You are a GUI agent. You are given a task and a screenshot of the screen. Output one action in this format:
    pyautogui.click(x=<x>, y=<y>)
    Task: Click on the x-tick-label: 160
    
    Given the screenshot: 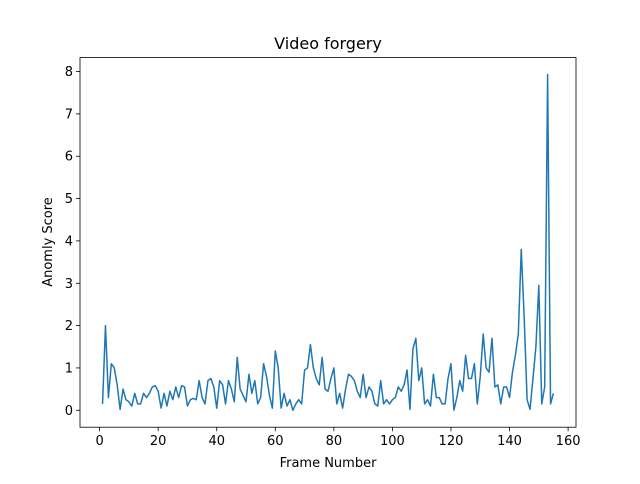 What is the action you would take?
    pyautogui.click(x=568, y=441)
    